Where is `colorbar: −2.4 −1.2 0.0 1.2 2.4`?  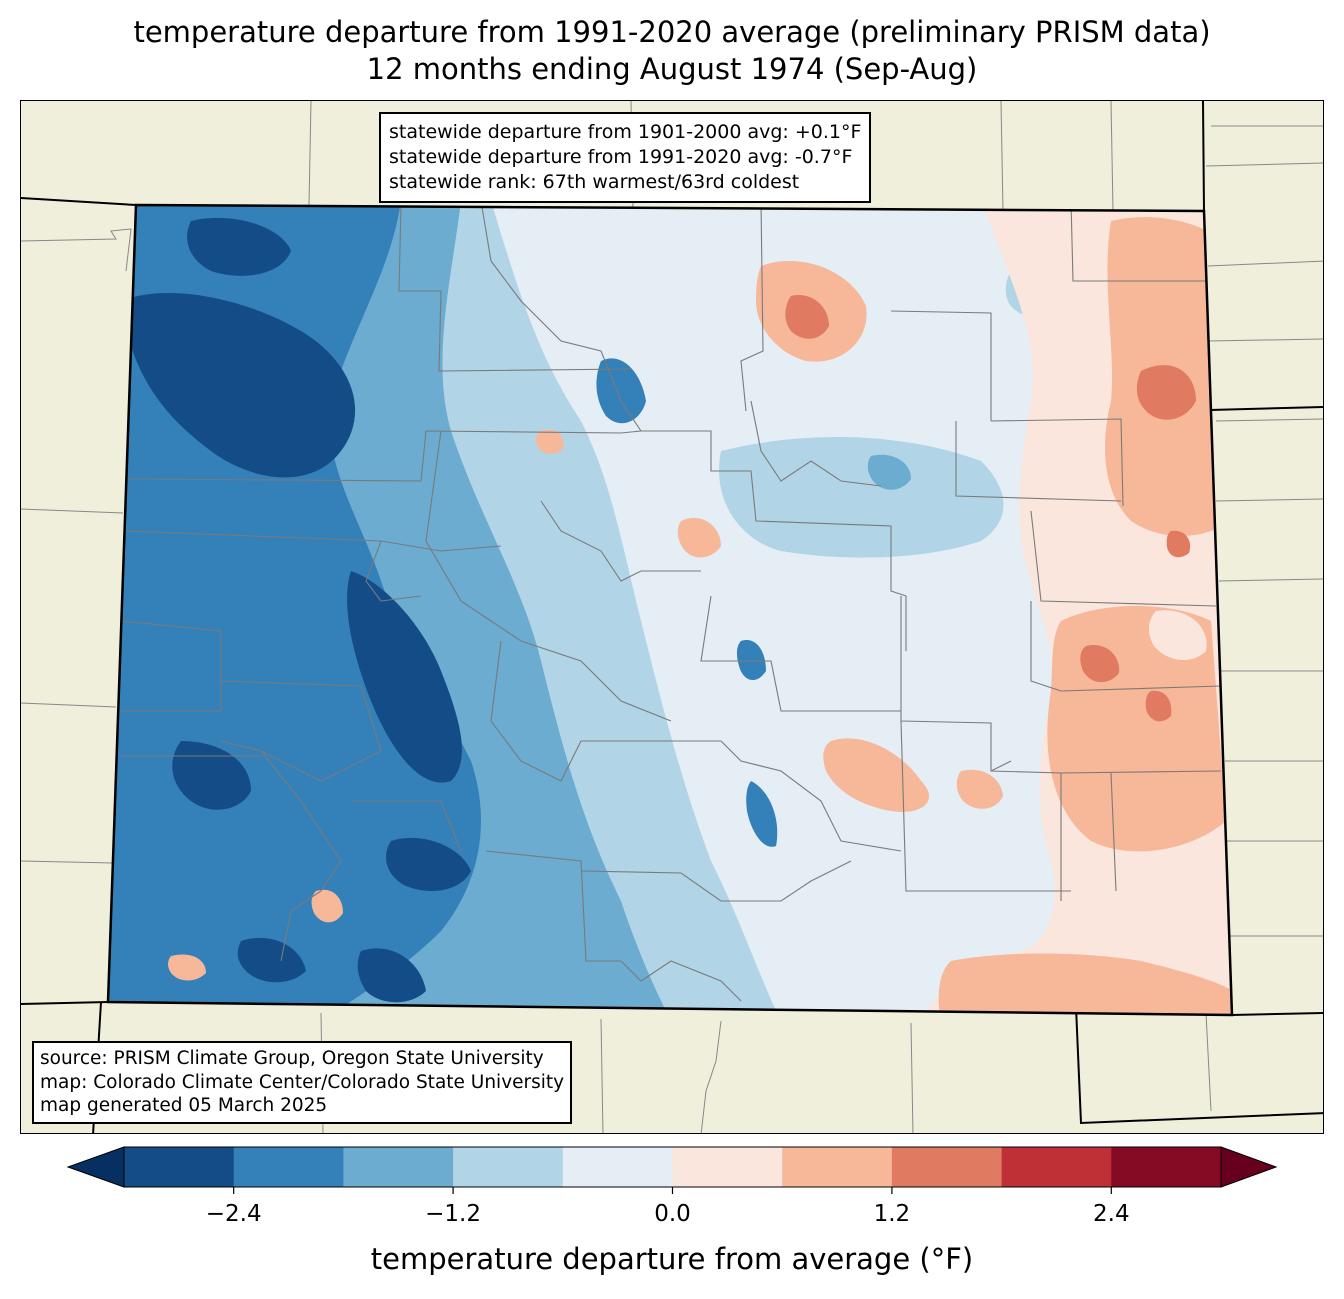
colorbar: −2.4 −1.2 0.0 1.2 2.4 is located at coordinates (672, 1186).